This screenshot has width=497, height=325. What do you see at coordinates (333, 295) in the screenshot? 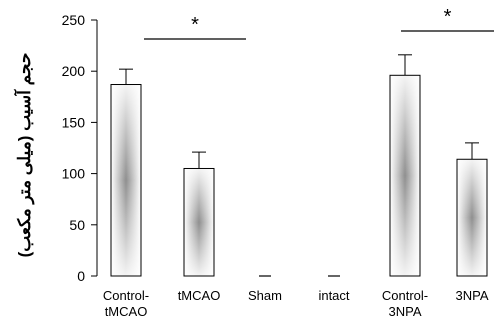
I see `x-tick-label: intact` at bounding box center [333, 295].